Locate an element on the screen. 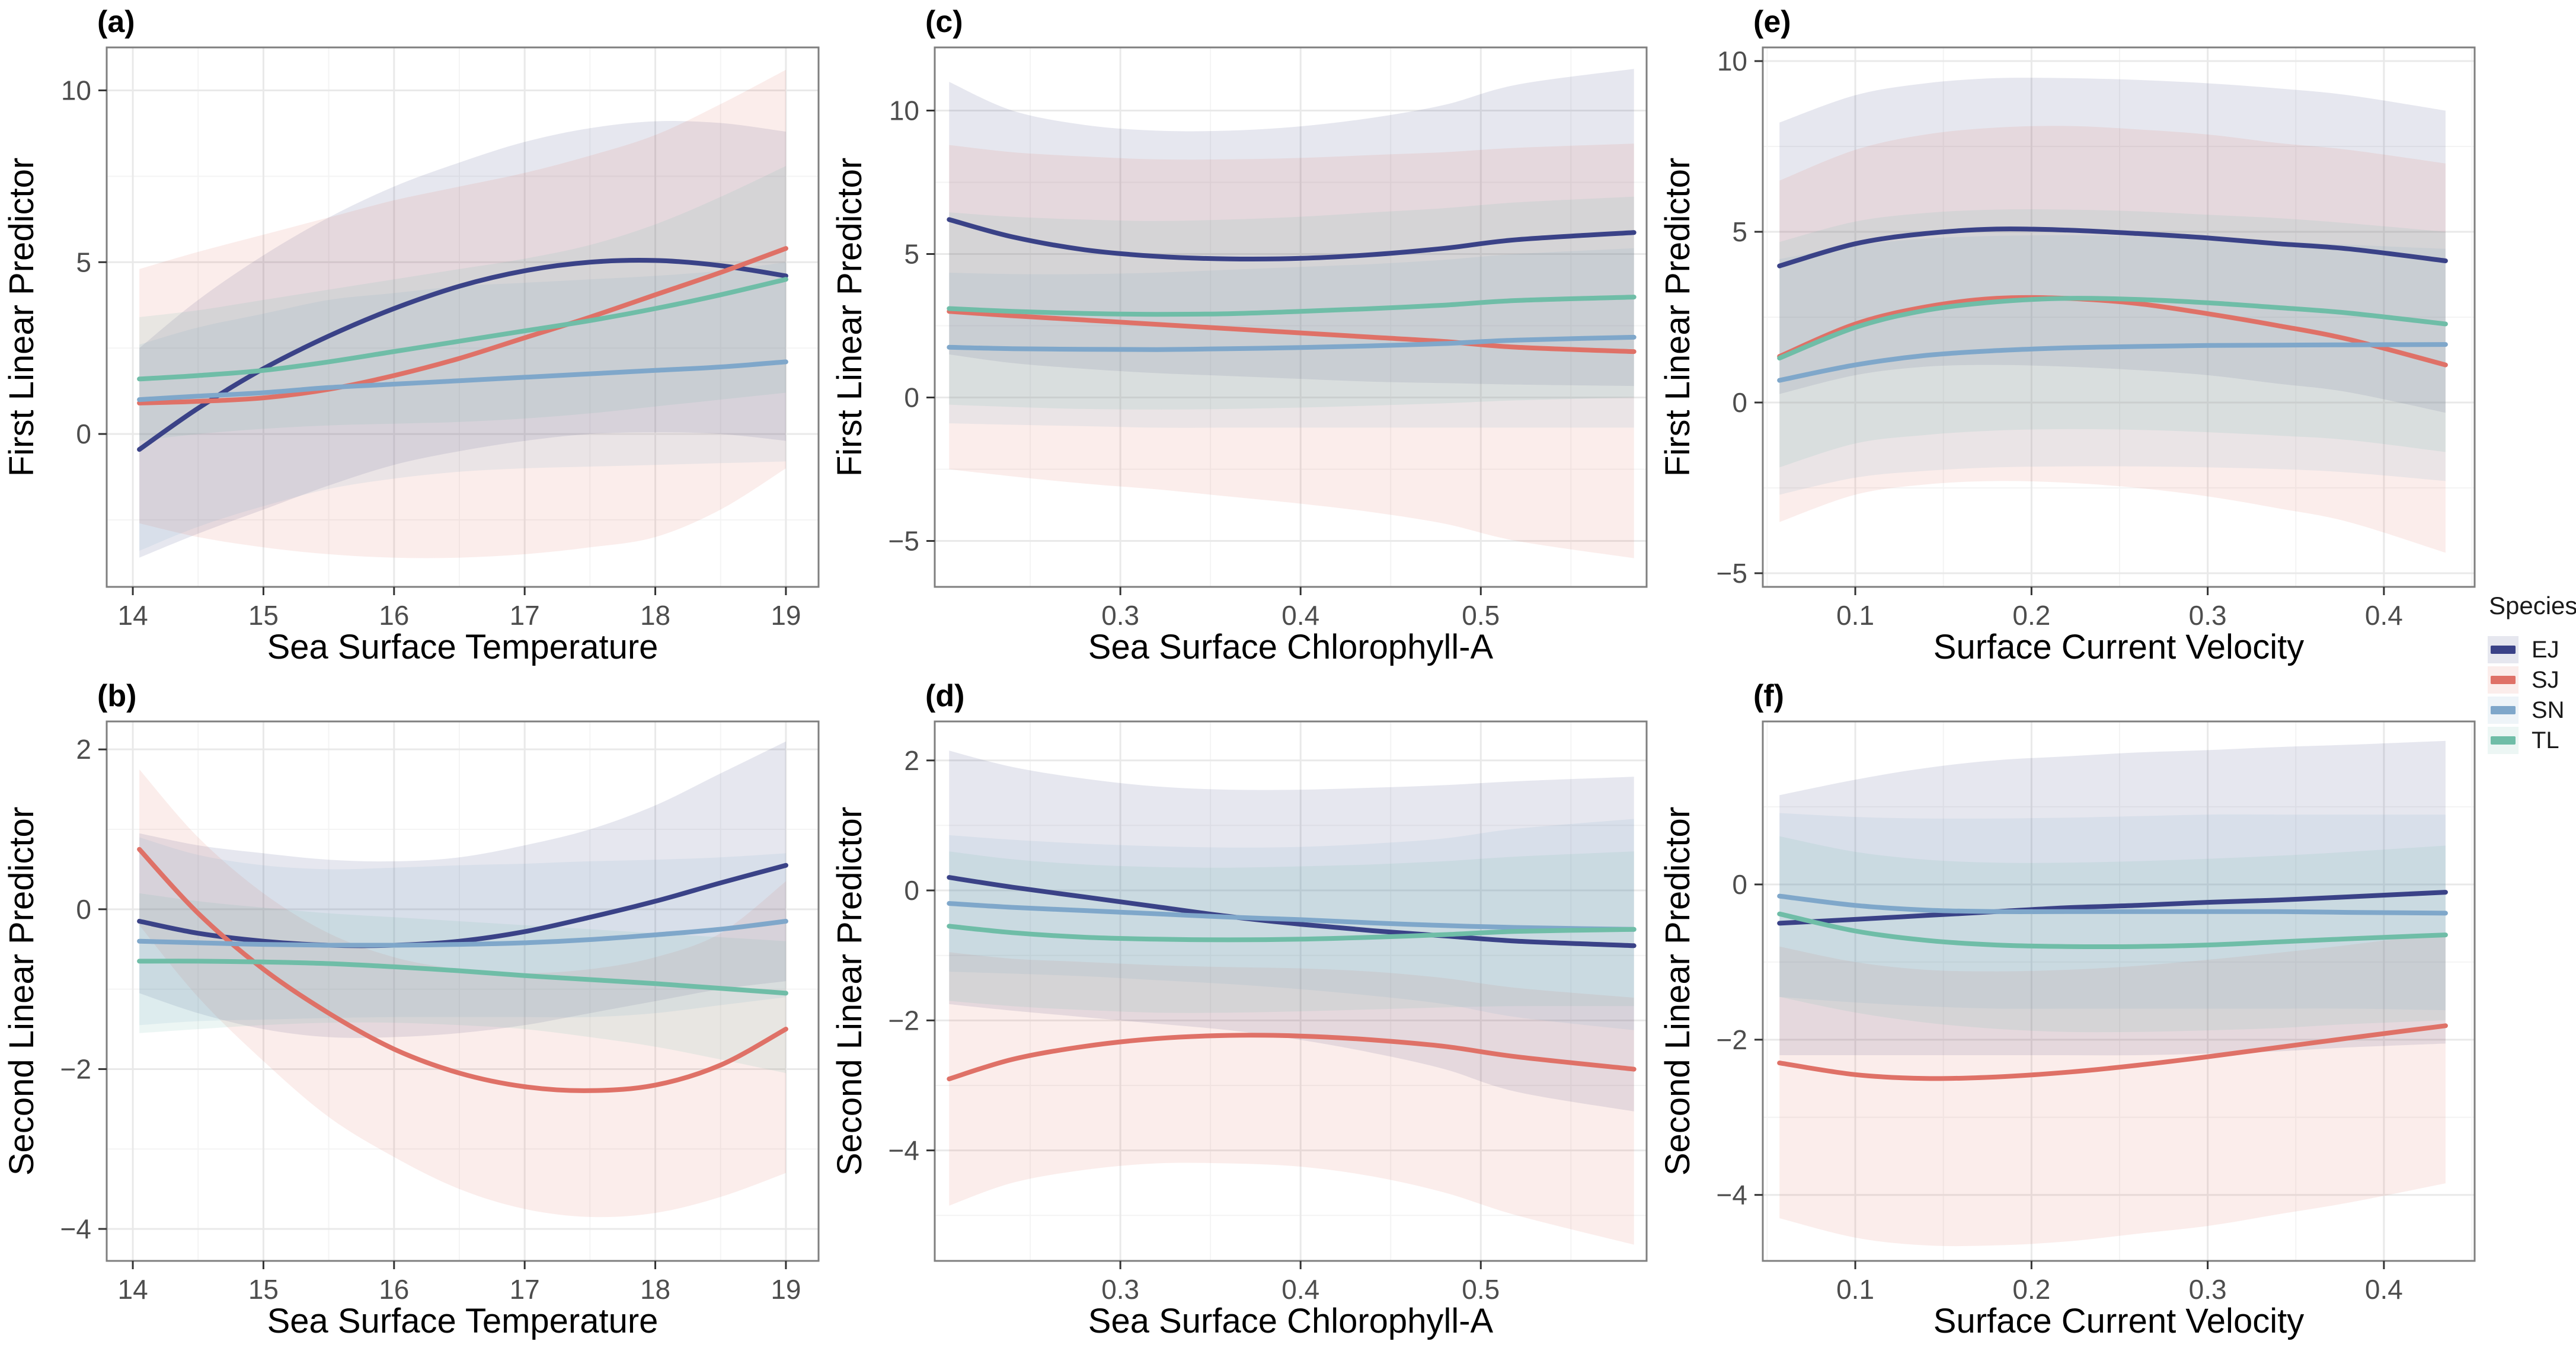 The image size is (2576, 1351). panel-tag: (d) is located at coordinates (944, 696).